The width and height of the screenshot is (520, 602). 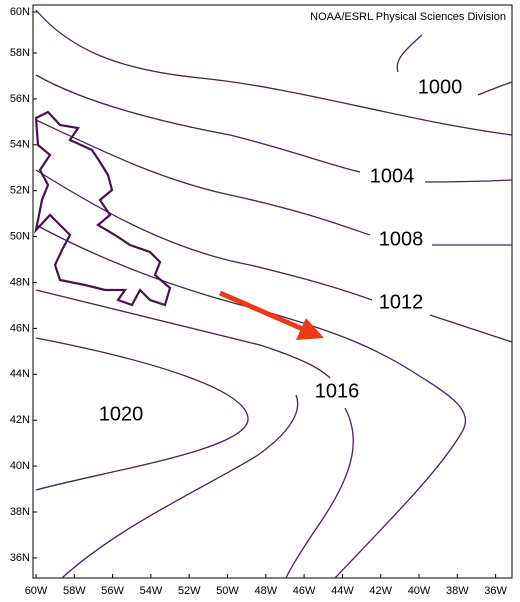 What do you see at coordinates (20, 53) in the screenshot?
I see `lat-label: 58N` at bounding box center [20, 53].